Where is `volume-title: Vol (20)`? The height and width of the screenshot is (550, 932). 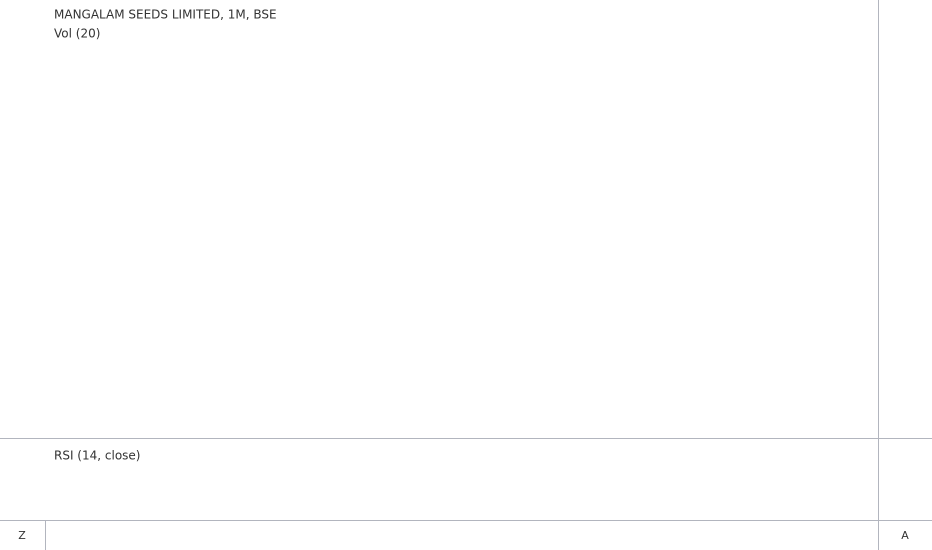
volume-title: Vol (20) is located at coordinates (77, 34).